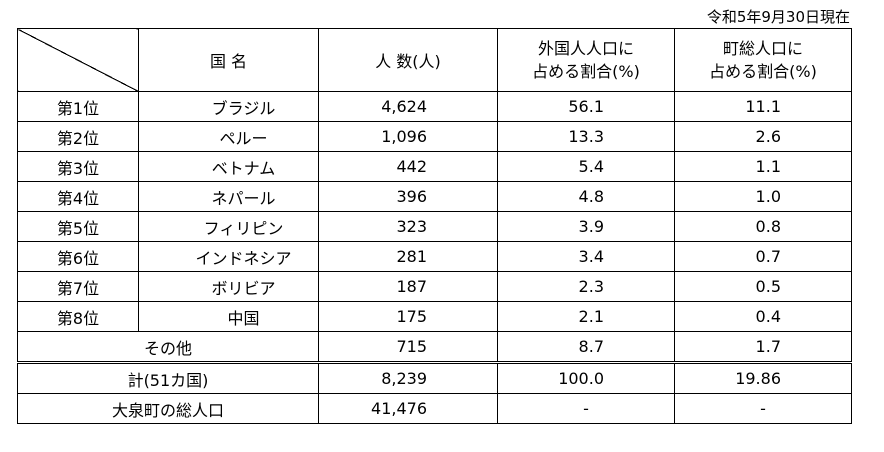 The image size is (884, 452). Describe the element at coordinates (228, 166) in the screenshot. I see `country-cell: ベトナム` at that location.